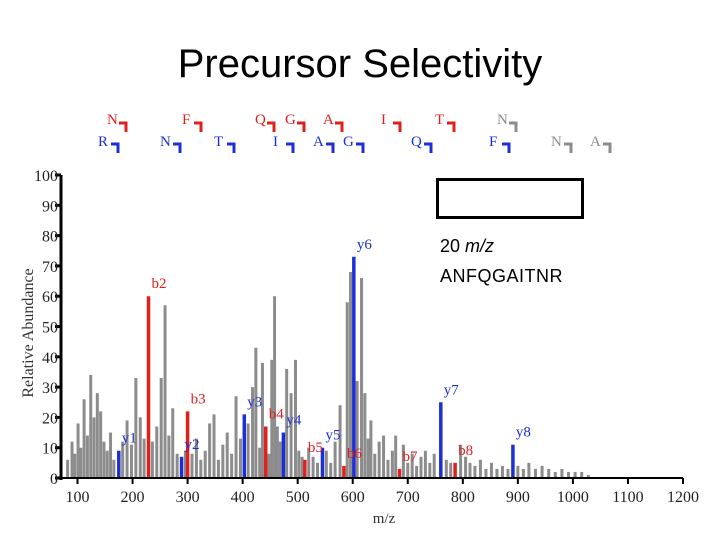  I want to click on y-ion-peak-label: y8, so click(523, 433).